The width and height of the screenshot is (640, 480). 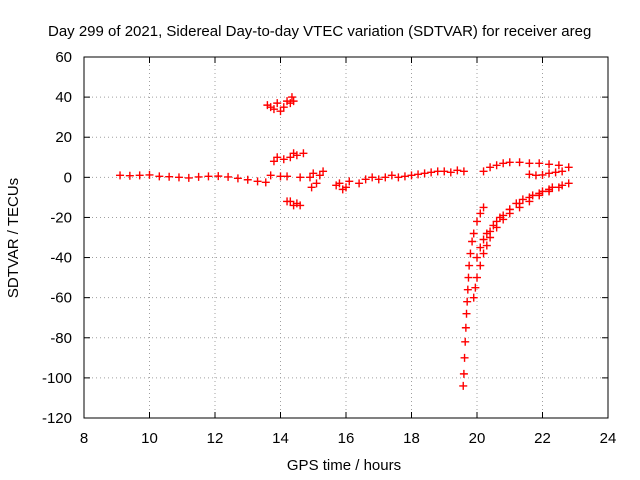 I want to click on series-recovery-upper, so click(x=520, y=221).